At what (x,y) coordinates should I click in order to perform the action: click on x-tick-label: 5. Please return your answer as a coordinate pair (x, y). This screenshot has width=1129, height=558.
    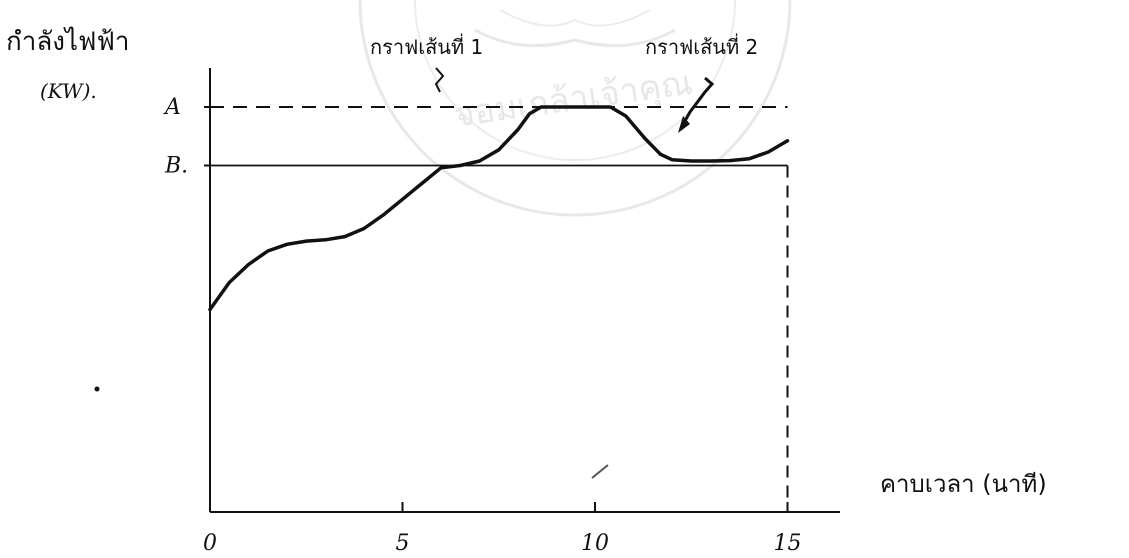
    Looking at the image, I should click on (403, 543).